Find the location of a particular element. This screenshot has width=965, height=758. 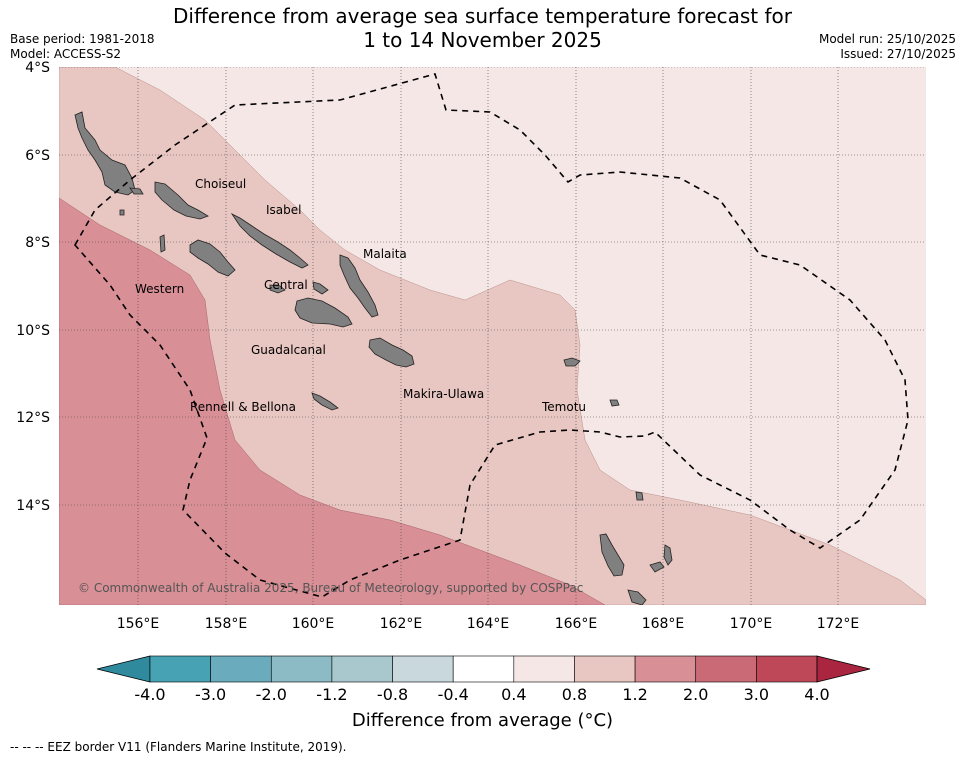

colorbar-tick-label: -0.4 is located at coordinates (453, 694).